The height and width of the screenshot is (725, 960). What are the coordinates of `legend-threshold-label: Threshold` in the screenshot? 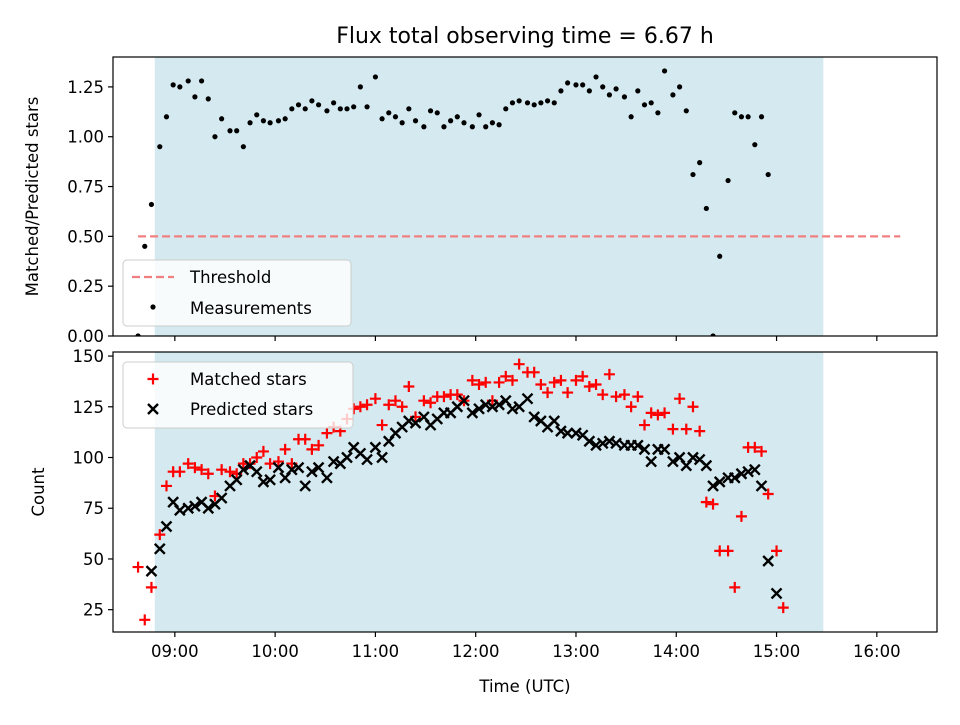 It's located at (230, 277).